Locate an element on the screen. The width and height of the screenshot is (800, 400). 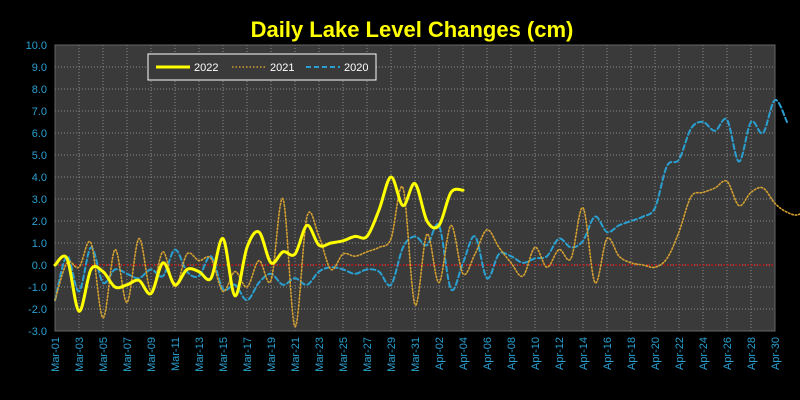
x-tick-label: Mar-25 is located at coordinates (344, 354).